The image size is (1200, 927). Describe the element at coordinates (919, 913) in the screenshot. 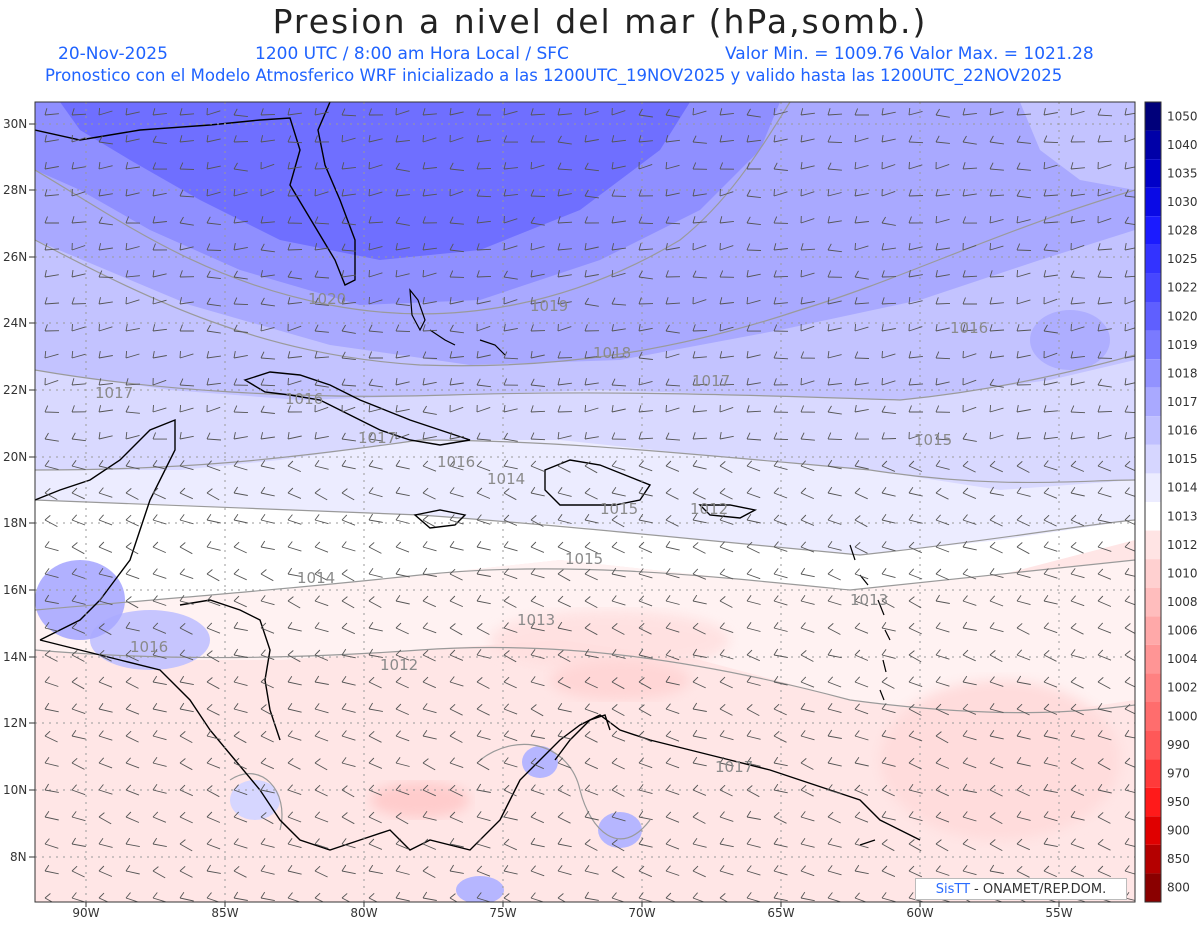

I see `lon-label: 60W` at that location.